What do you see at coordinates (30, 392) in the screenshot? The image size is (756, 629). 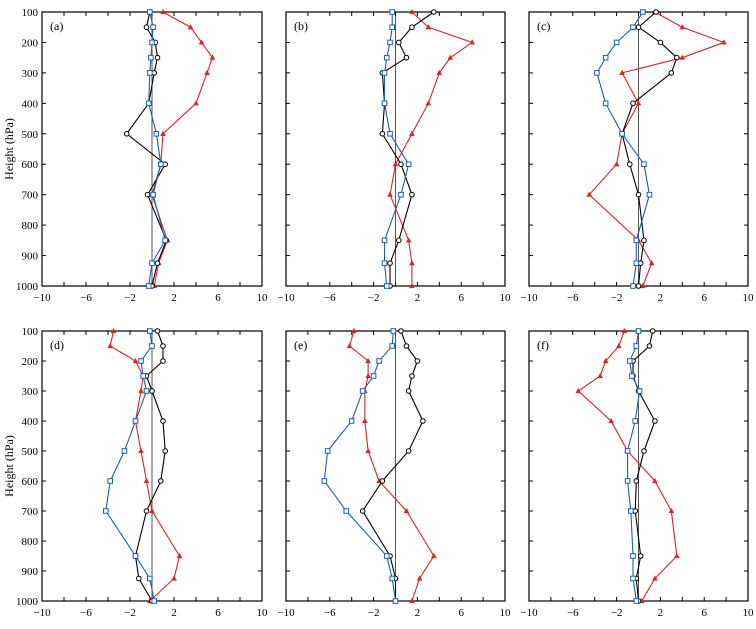 I see `y-tick-label: 300` at bounding box center [30, 392].